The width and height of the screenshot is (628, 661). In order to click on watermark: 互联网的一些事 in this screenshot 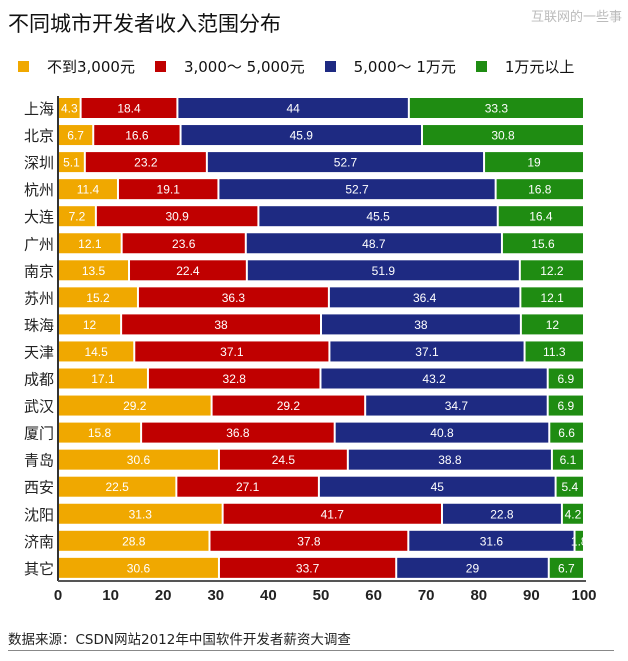, I will do `click(576, 17)`.